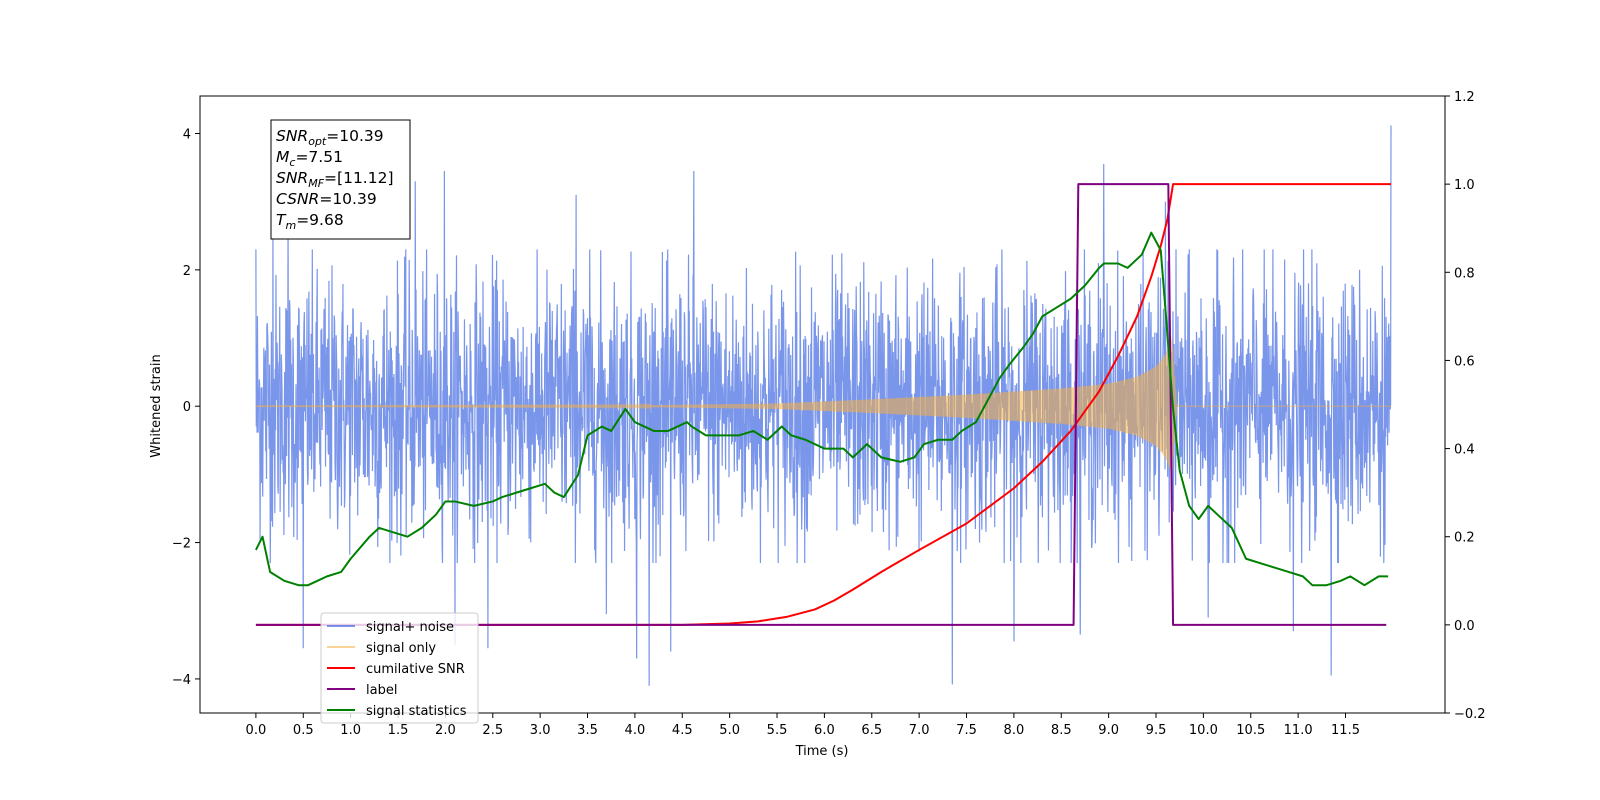 The width and height of the screenshot is (1600, 800). I want to click on annotation-line: Mc=7.51, so click(309, 158).